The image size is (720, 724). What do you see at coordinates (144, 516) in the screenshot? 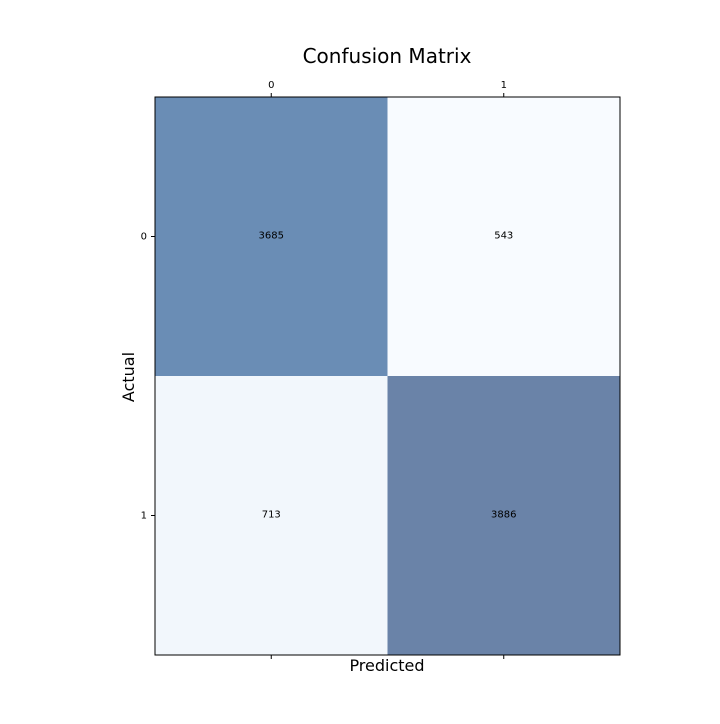
I see `y-tick-label-1: 1` at bounding box center [144, 516].